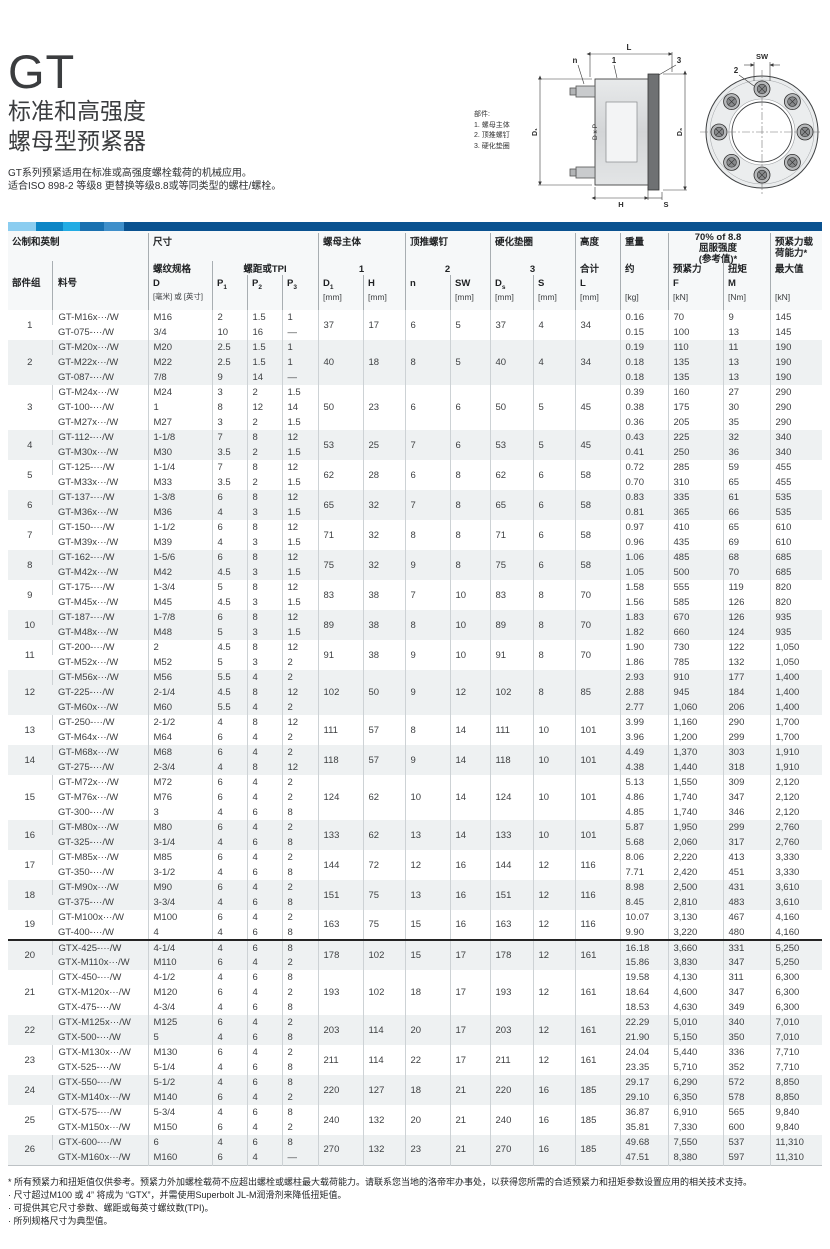 The height and width of the screenshot is (1249, 830). I want to click on cell-p3: 1.5, so click(299, 422).